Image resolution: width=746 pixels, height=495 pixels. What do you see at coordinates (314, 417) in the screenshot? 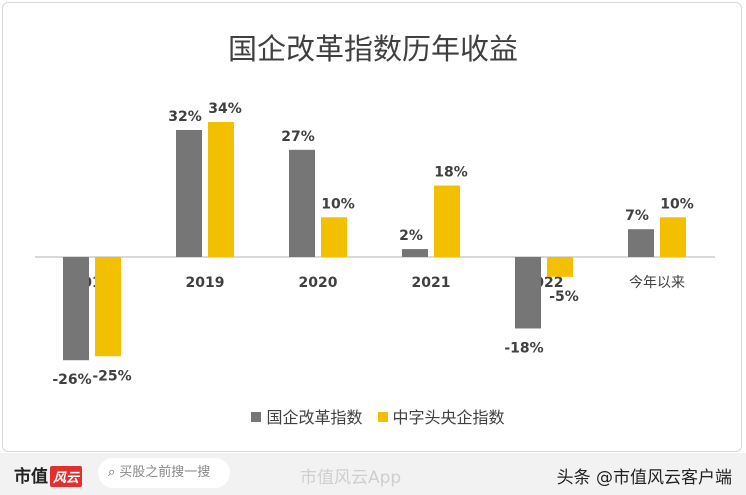
I see `legend-label-series-1: 国企改革指数` at bounding box center [314, 417].